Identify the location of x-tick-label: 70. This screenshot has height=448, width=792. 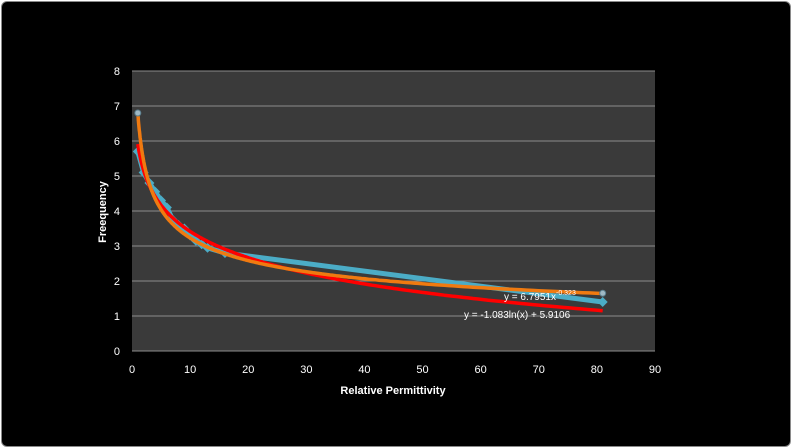
(539, 370).